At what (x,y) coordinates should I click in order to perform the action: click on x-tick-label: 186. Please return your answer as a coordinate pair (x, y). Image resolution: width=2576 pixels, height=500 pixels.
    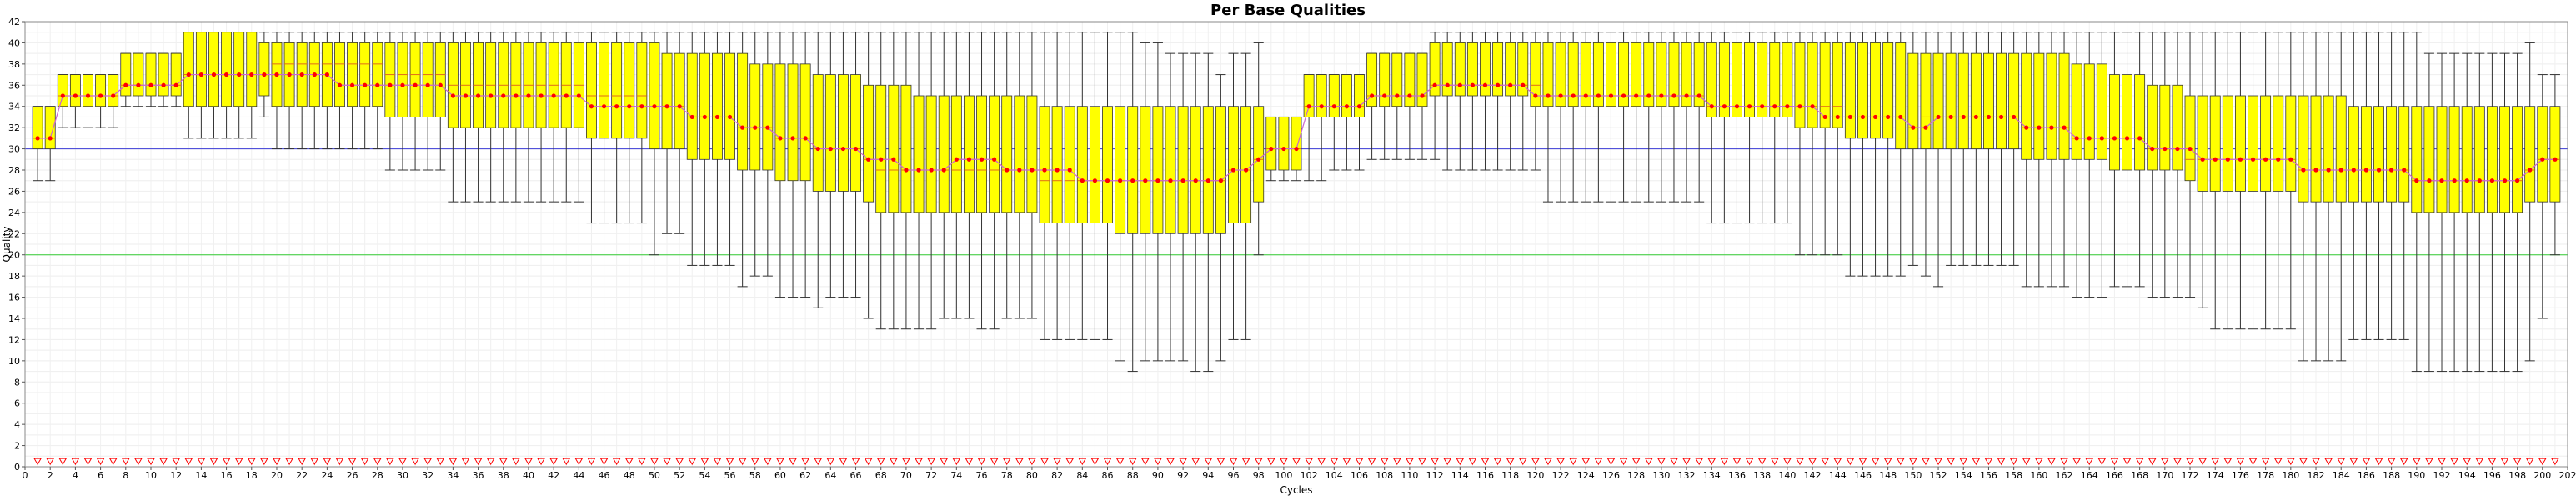
    Looking at the image, I should click on (2366, 476).